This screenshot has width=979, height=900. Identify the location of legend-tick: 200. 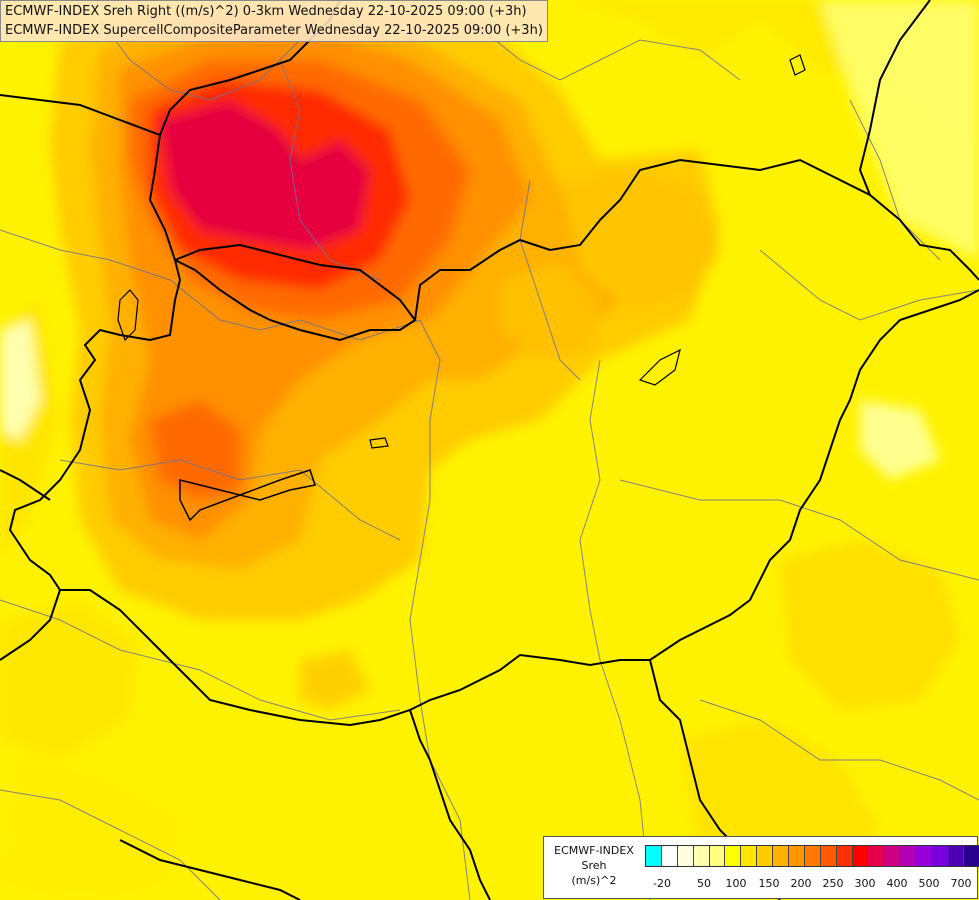
(801, 883).